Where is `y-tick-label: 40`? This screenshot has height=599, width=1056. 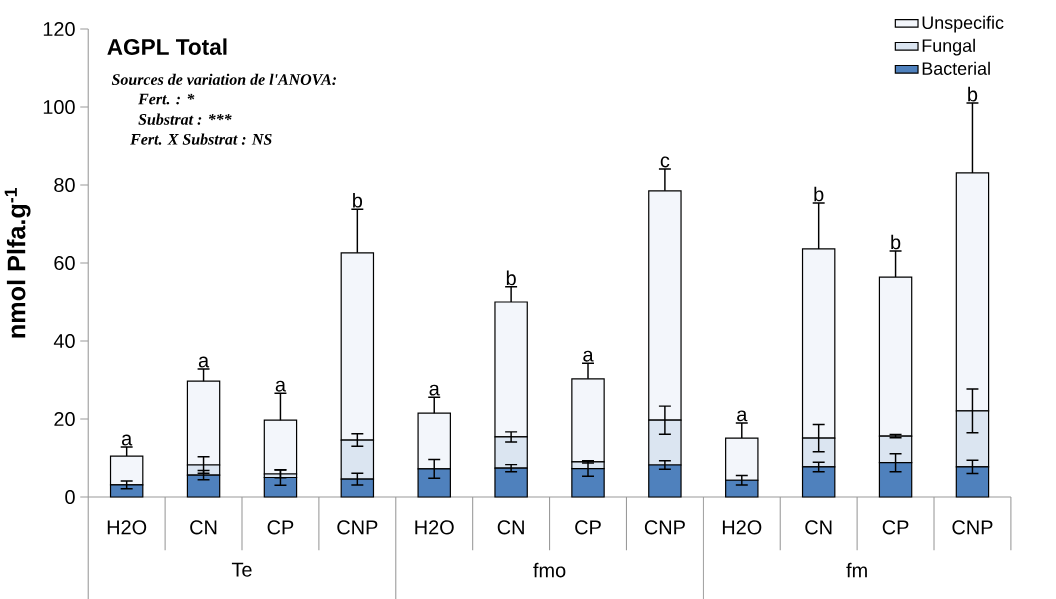 y-tick-label: 40 is located at coordinates (64, 341).